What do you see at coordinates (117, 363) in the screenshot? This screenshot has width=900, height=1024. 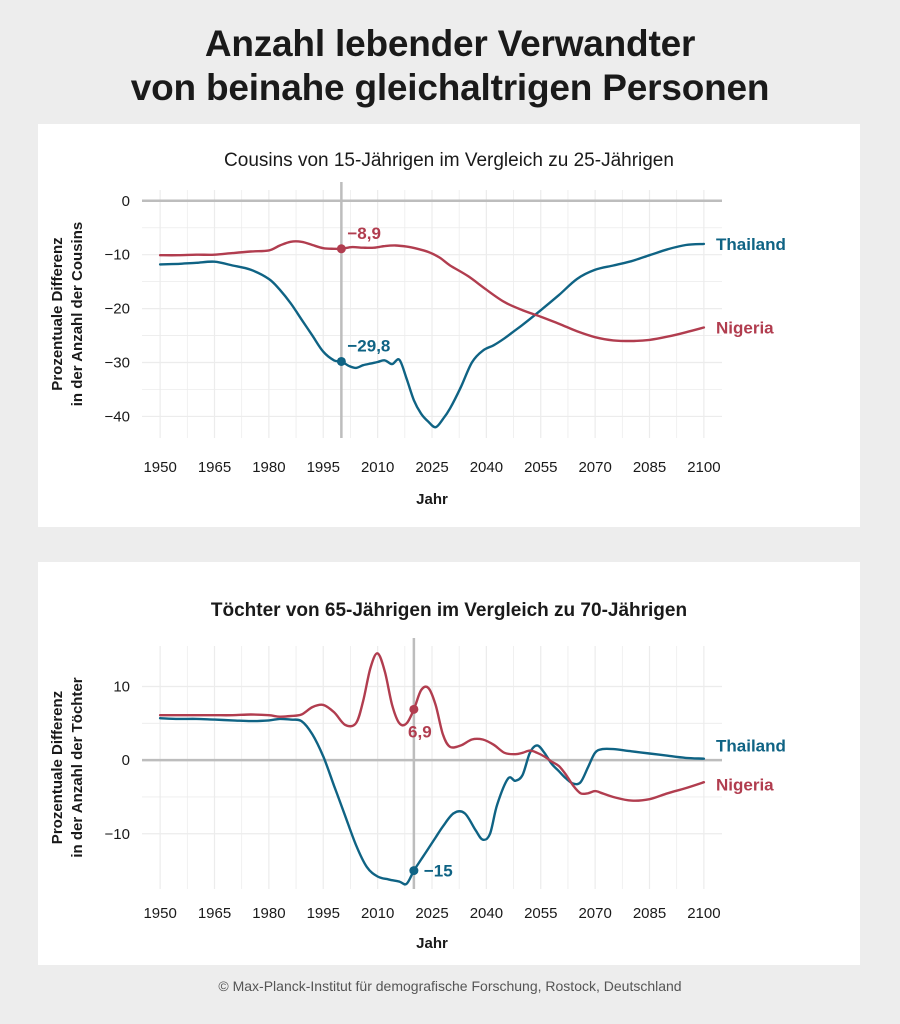 I see `y-tick-label: −30` at bounding box center [117, 363].